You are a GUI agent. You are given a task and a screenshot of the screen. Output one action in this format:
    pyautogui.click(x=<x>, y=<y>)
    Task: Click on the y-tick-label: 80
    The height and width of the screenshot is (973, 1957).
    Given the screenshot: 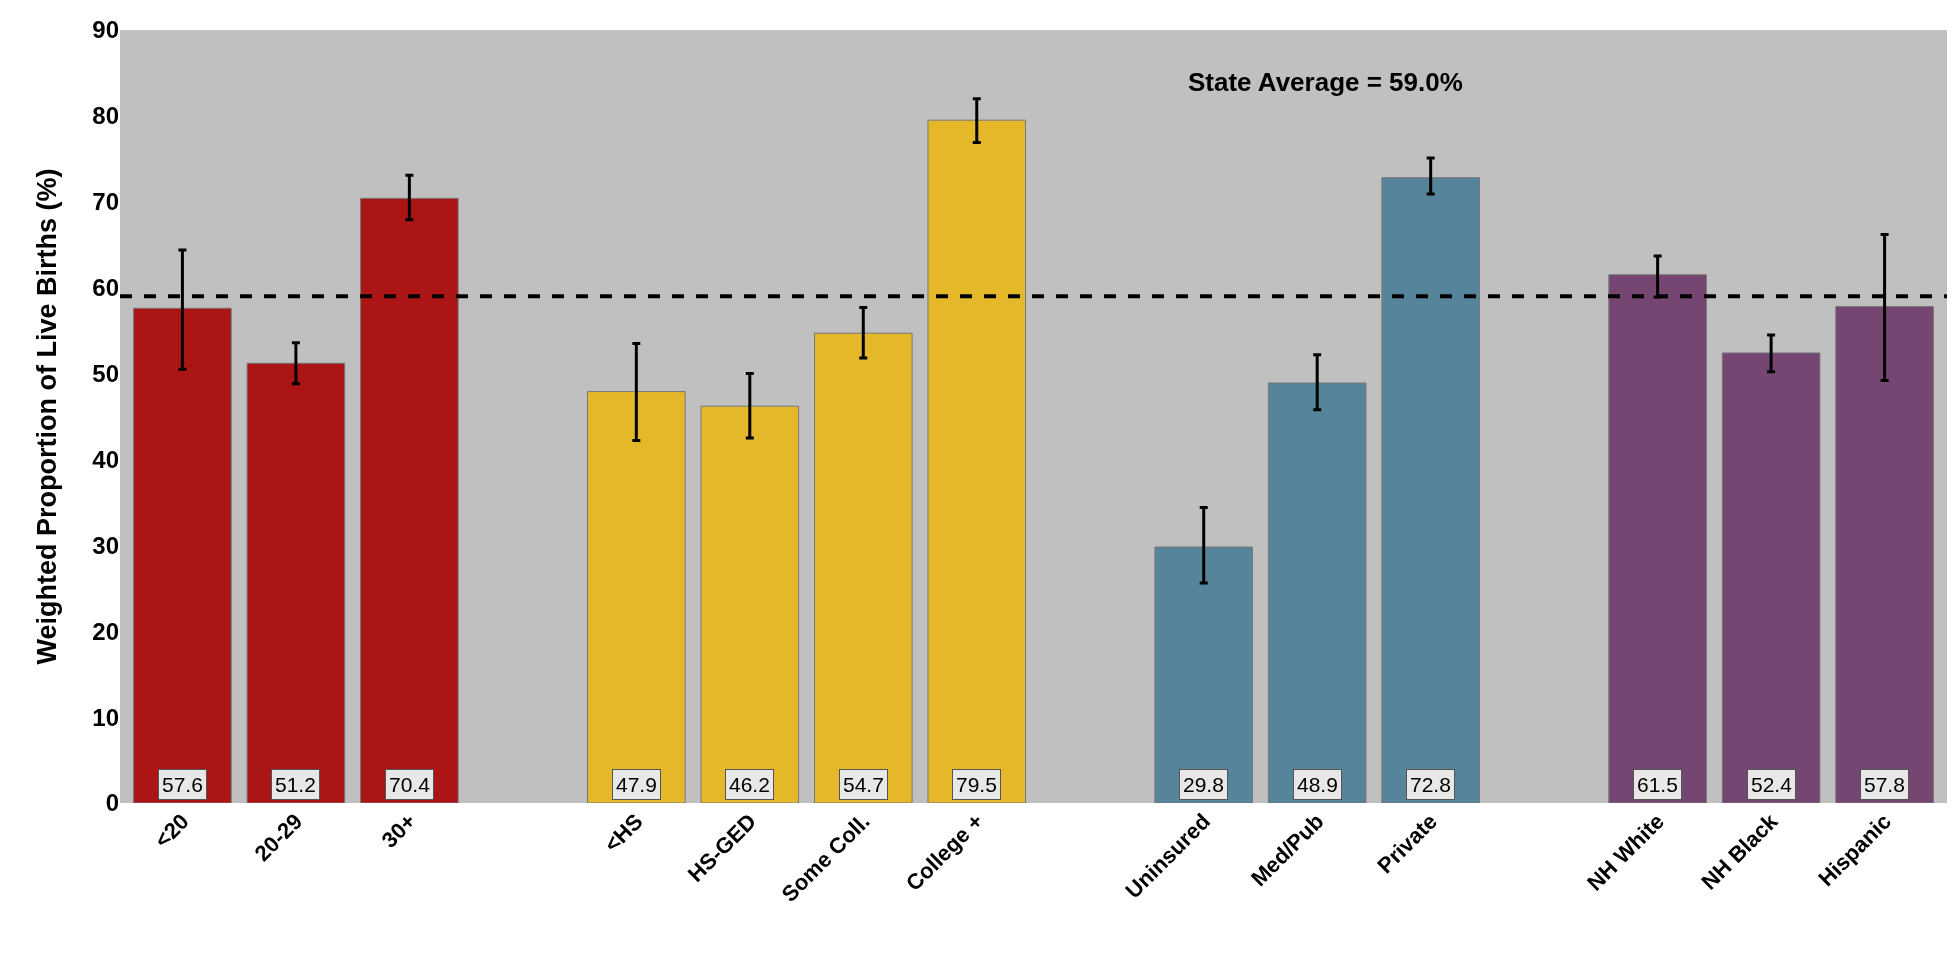 What is the action you would take?
    pyautogui.click(x=105, y=116)
    